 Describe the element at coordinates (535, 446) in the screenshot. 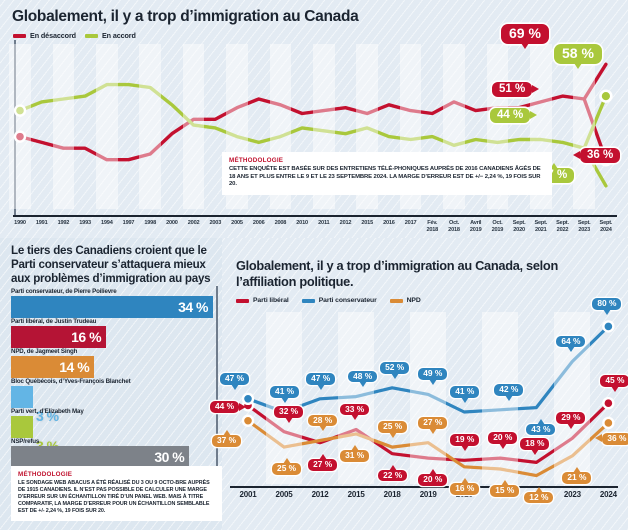

I see `data-value-bubble: 18 %` at that location.